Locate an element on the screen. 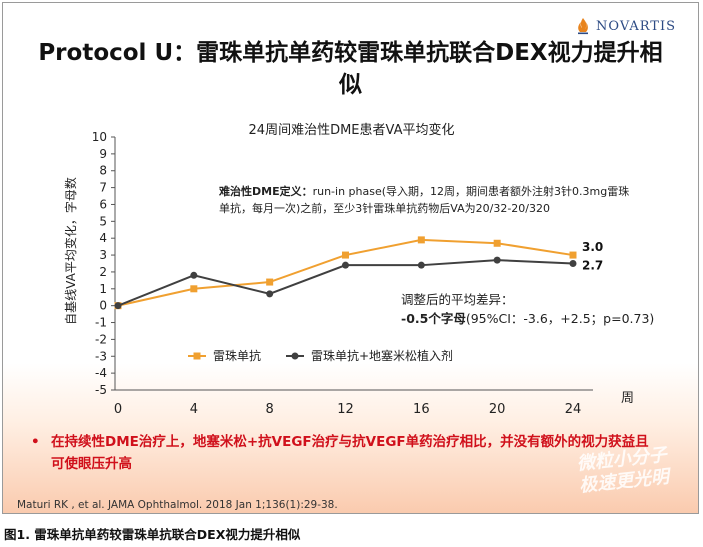  y-tick-label: 5 is located at coordinates (103, 221).